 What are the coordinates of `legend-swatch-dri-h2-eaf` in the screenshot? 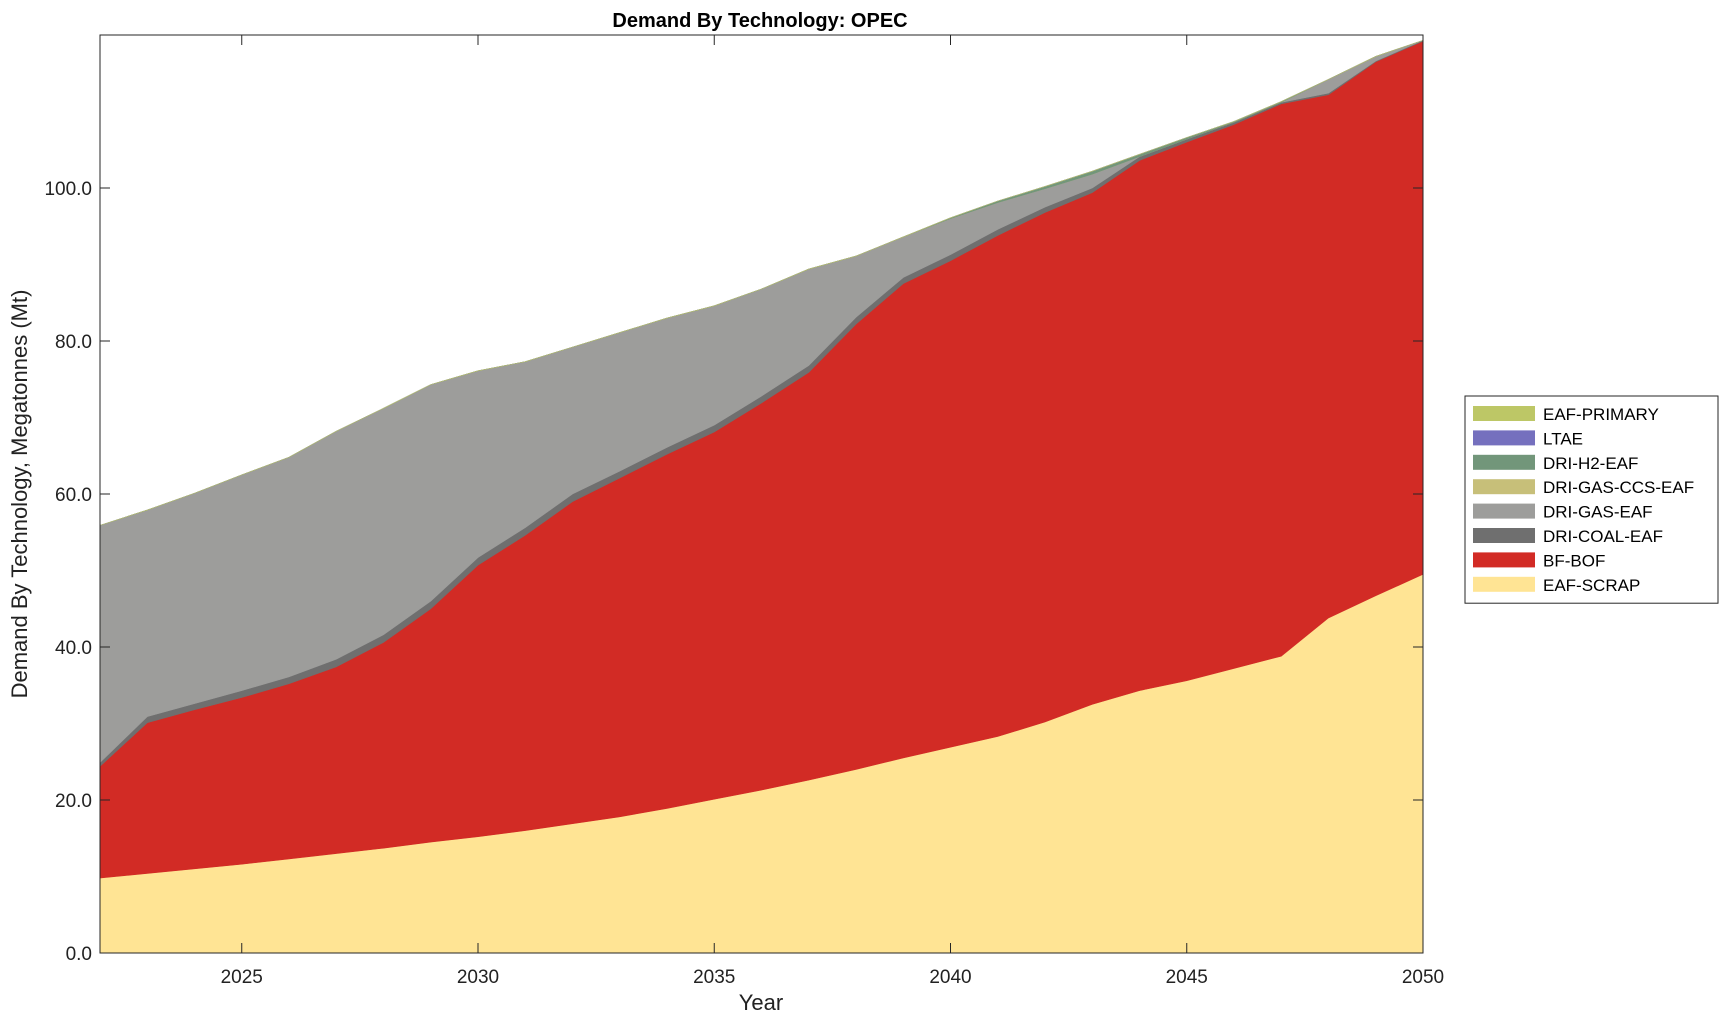 It's located at (1504, 462).